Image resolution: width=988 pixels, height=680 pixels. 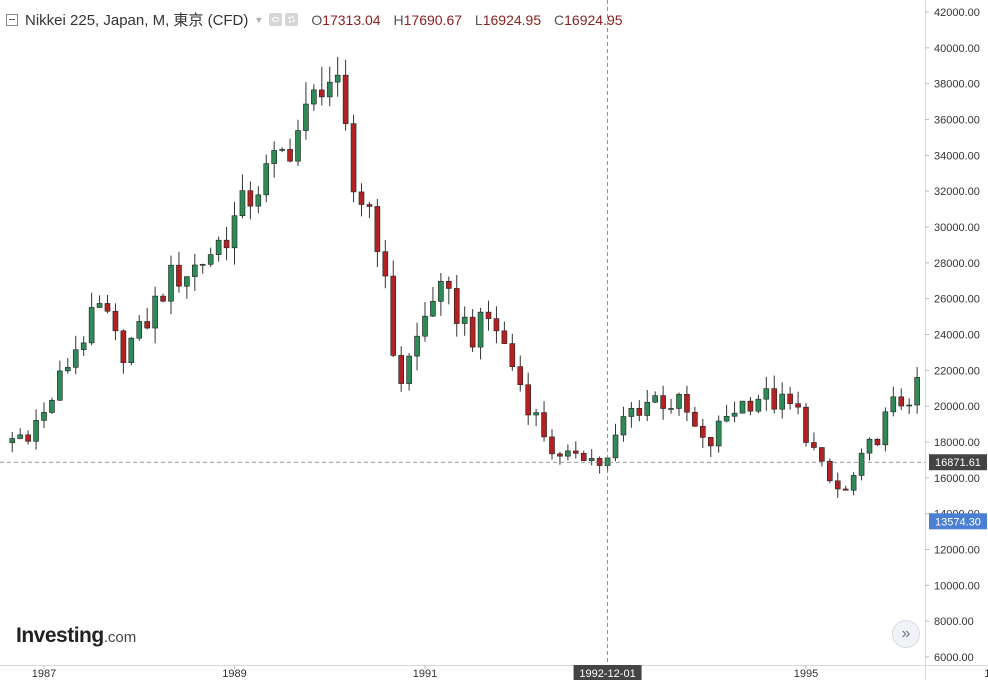 I want to click on collapse-icon, so click(x=12, y=19).